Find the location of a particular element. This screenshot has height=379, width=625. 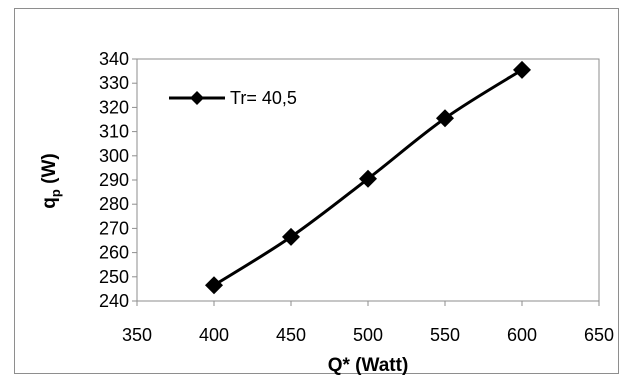

y-axis-ticks: 240 250 260 270 280 290 300 310 320 330 340 is located at coordinates (118, 180).